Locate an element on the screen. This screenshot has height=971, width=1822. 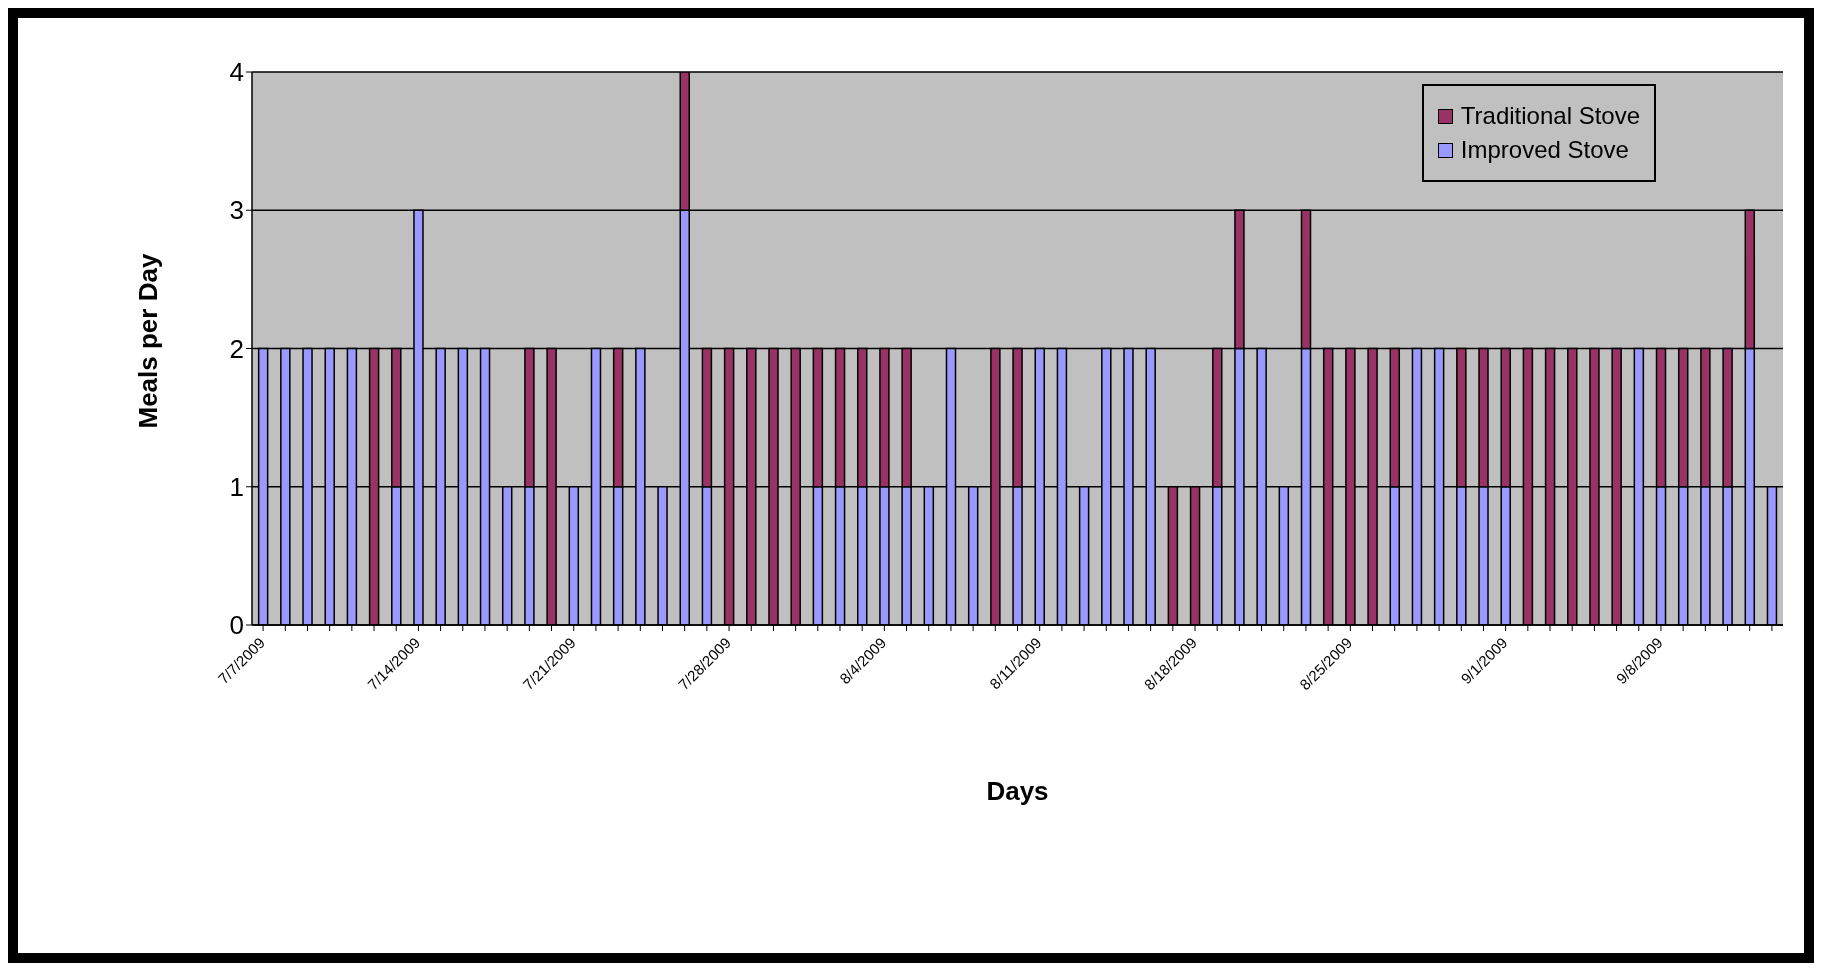
legend-label: Improved Stove is located at coordinates (1544, 150).